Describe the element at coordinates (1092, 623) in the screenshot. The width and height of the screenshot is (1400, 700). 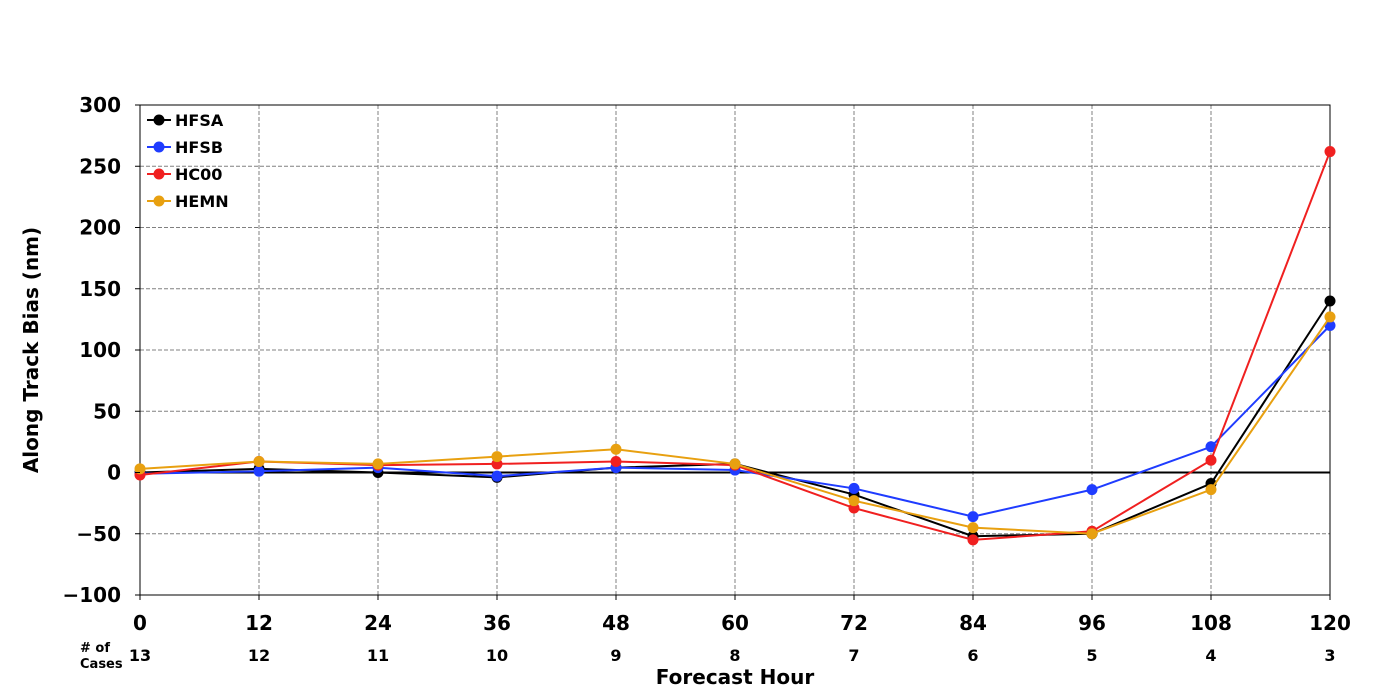
I see `x-tick-label: 96` at that location.